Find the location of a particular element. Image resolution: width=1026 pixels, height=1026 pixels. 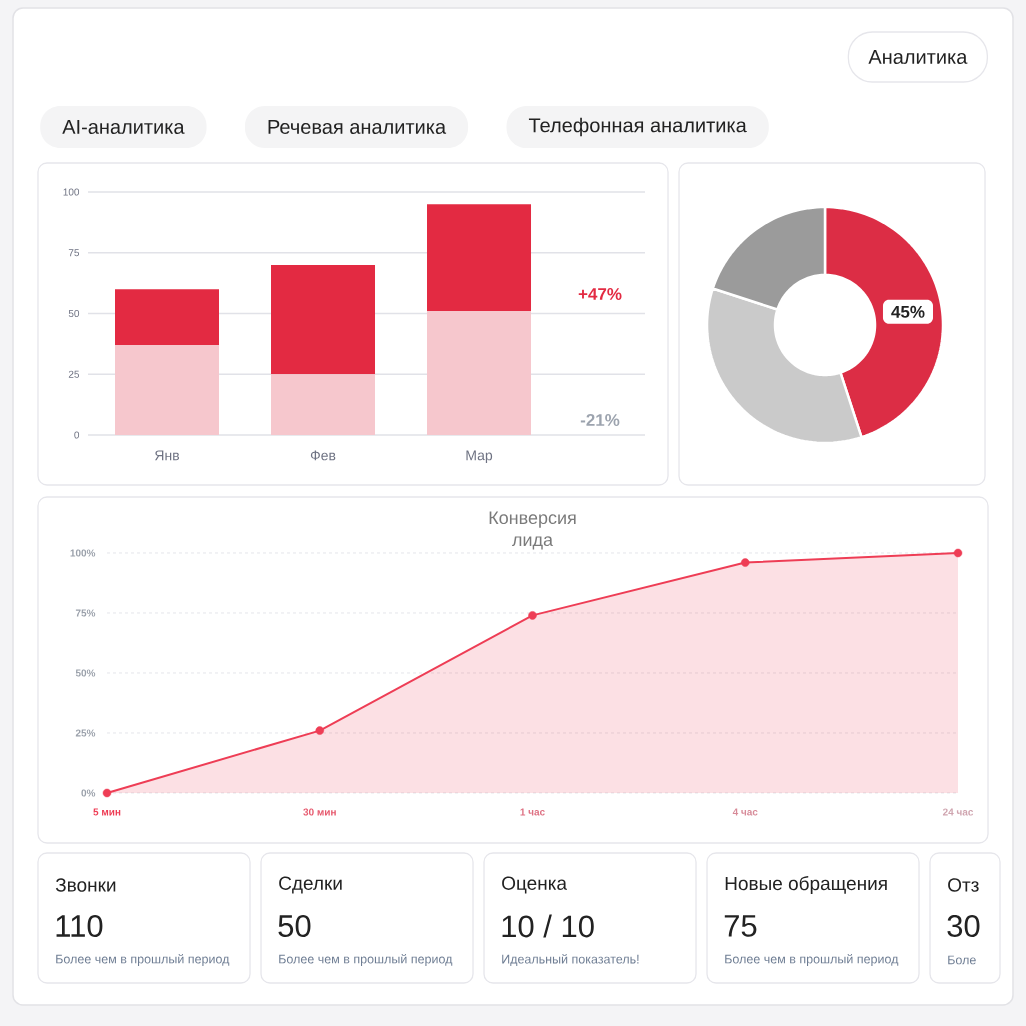

x-tick-label: 5 мин is located at coordinates (107, 812).